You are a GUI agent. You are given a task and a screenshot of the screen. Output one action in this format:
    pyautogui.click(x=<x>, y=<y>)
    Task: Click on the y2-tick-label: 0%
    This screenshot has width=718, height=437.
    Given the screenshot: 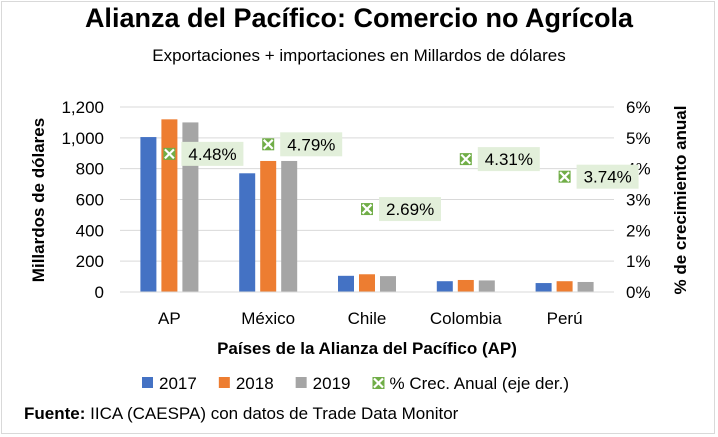 What is the action you would take?
    pyautogui.click(x=638, y=292)
    